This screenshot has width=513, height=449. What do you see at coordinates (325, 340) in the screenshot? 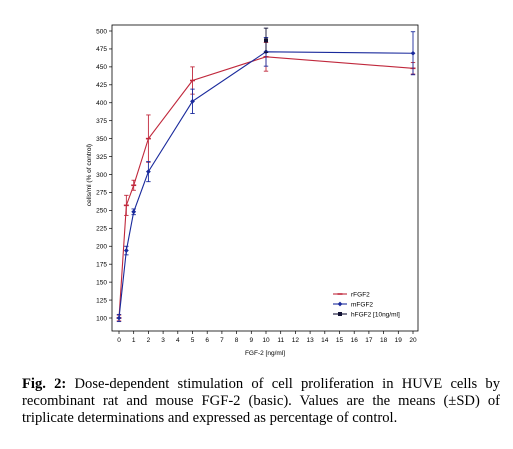
I see `x-tick-label: 14` at bounding box center [325, 340].